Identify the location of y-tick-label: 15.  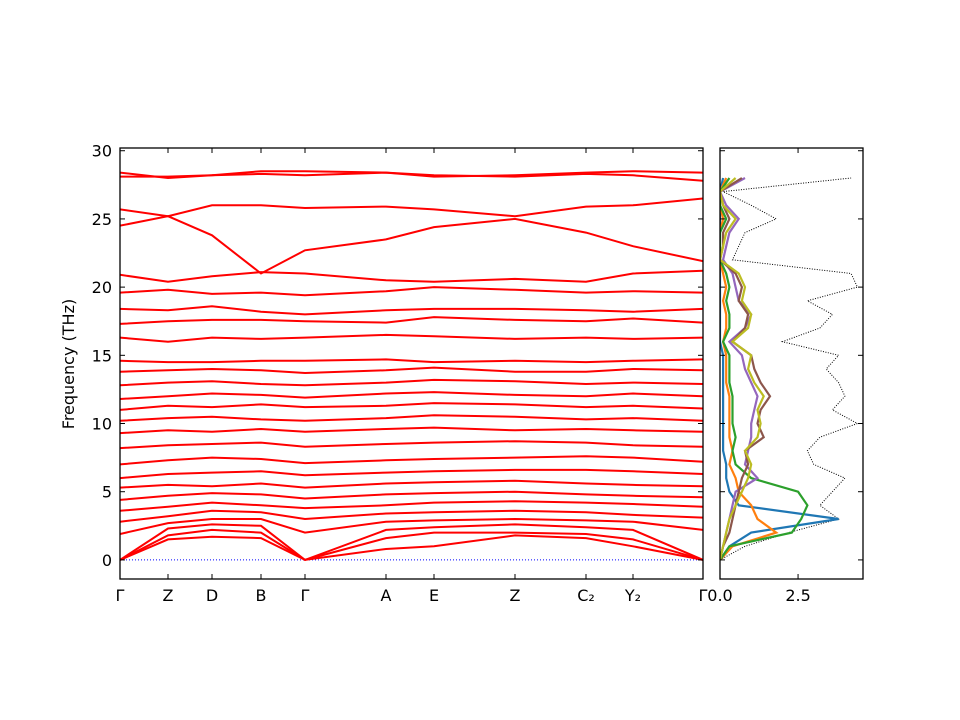
(102, 355).